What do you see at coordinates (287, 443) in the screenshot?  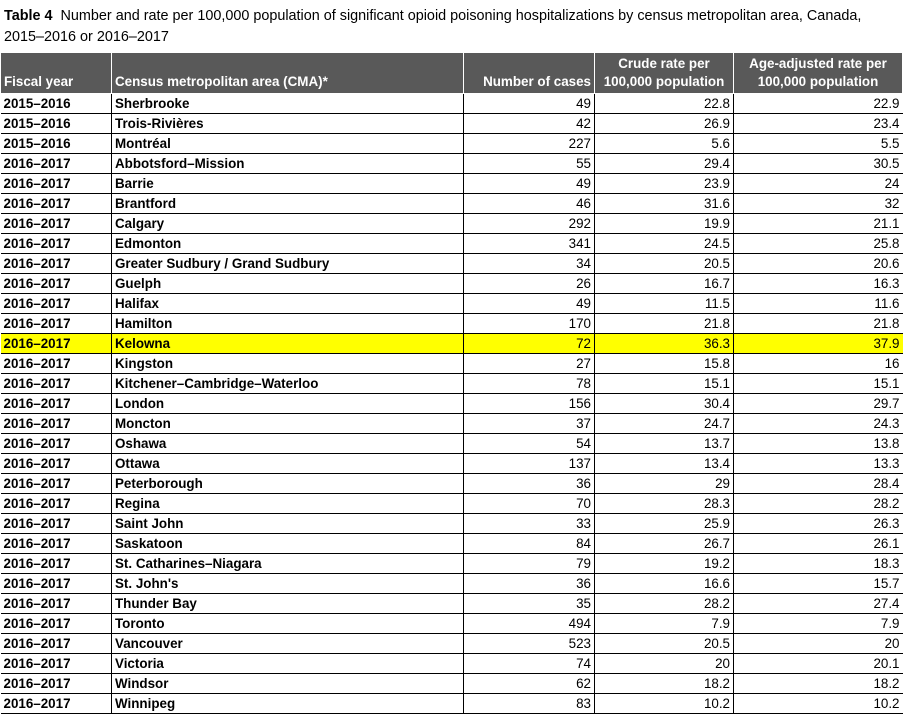 I see `cma-cell: Oshawa` at bounding box center [287, 443].